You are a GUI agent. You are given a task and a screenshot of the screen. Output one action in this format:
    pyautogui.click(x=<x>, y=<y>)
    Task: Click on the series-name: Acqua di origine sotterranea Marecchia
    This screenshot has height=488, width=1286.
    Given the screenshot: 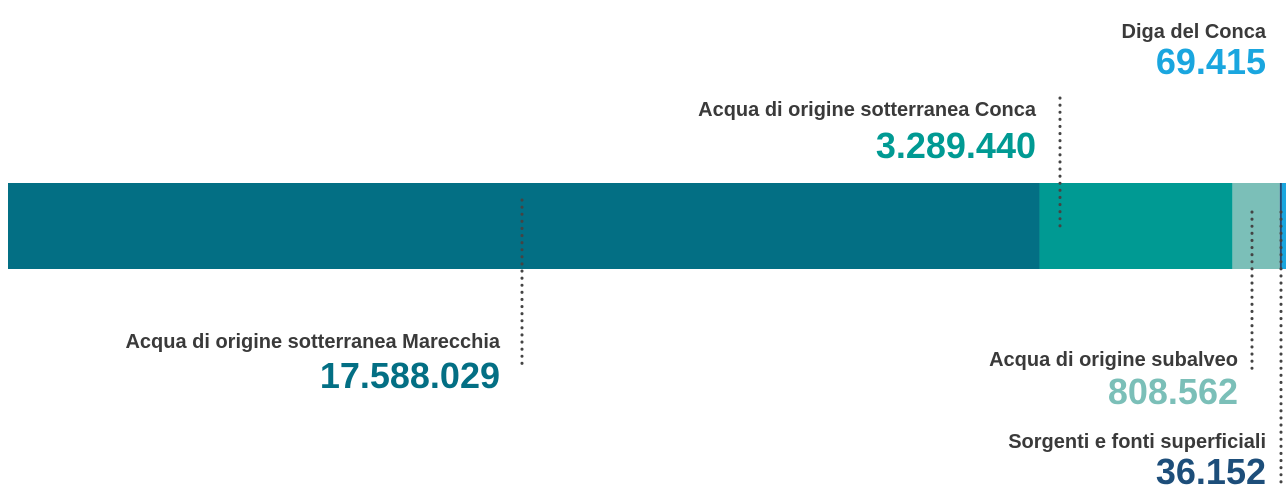 What is the action you would take?
    pyautogui.click(x=312, y=342)
    